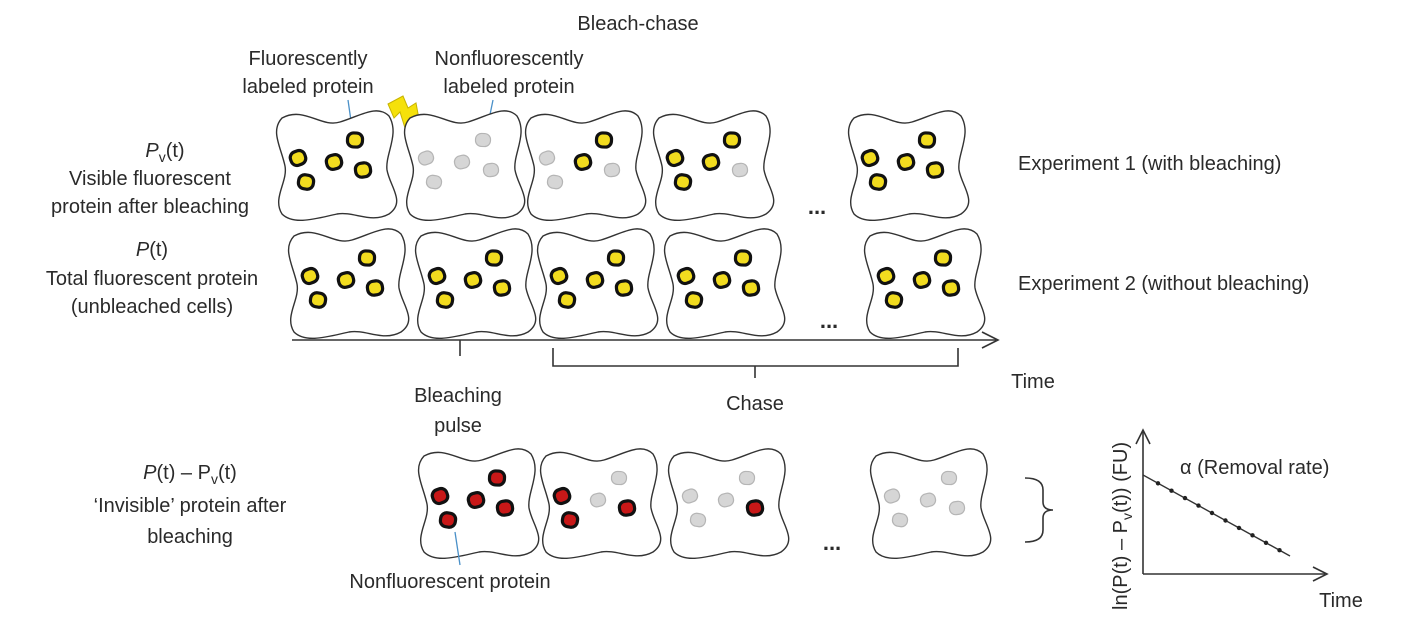 The width and height of the screenshot is (1403, 629). Describe the element at coordinates (150, 473) in the screenshot. I see `invisible-expr-p1: P` at that location.